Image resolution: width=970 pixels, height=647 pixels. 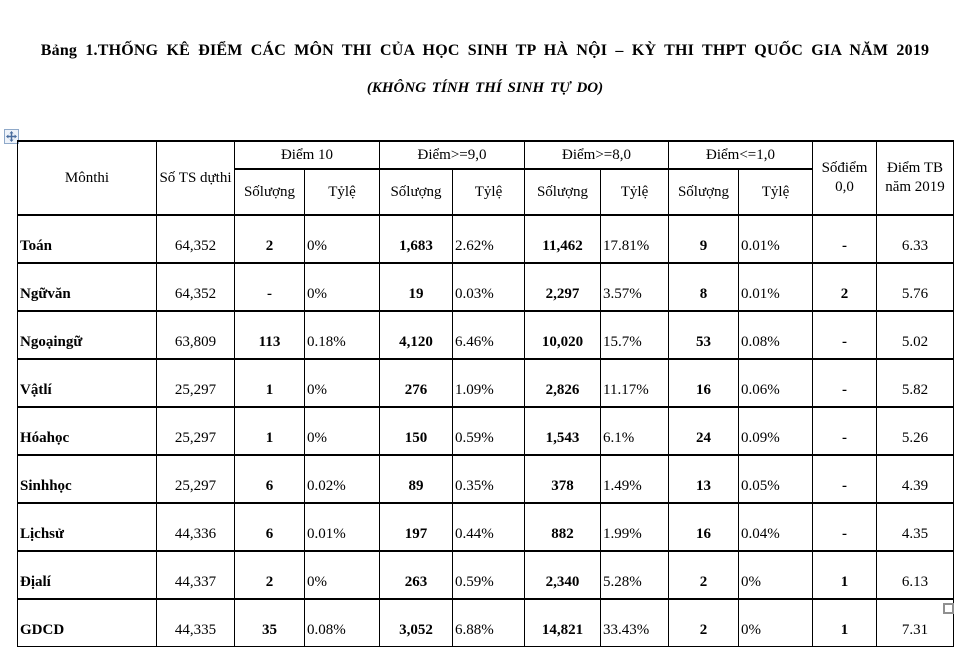 What do you see at coordinates (776, 431) in the screenshot?
I see `table-cell: 0.09%` at bounding box center [776, 431].